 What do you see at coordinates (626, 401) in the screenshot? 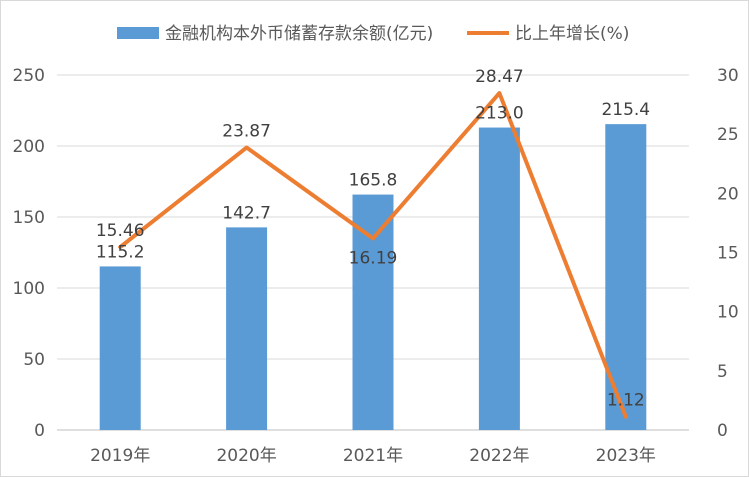
I see `line-data-label: 1.12` at bounding box center [626, 401].